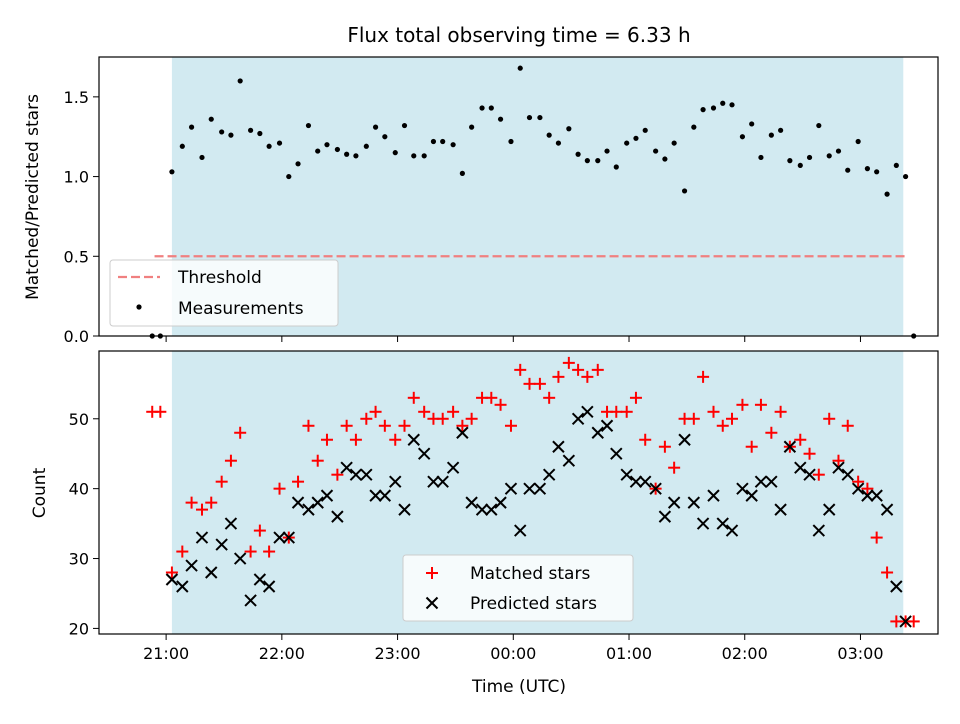 The height and width of the screenshot is (724, 960). I want to click on y-tick-label: 1.0, so click(76, 177).